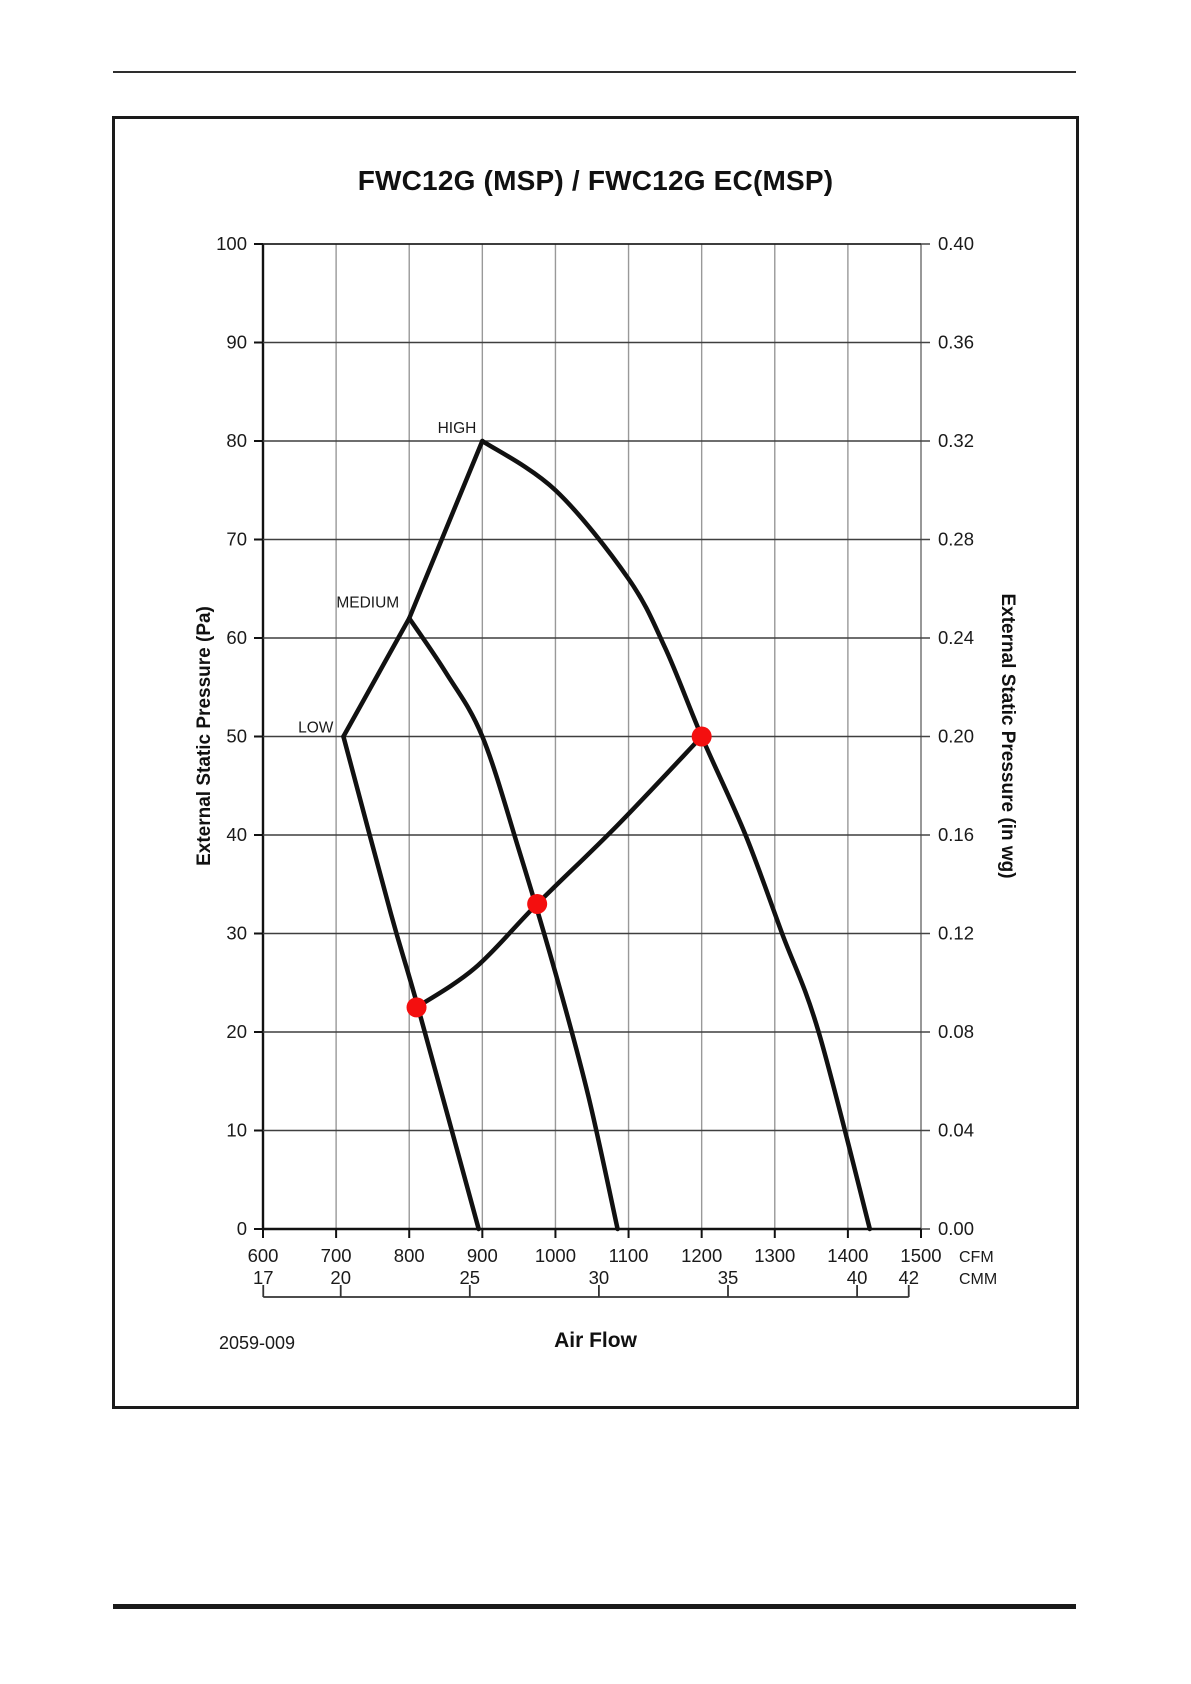  What do you see at coordinates (242, 1228) in the screenshot?
I see `svg-text: 0` at bounding box center [242, 1228].